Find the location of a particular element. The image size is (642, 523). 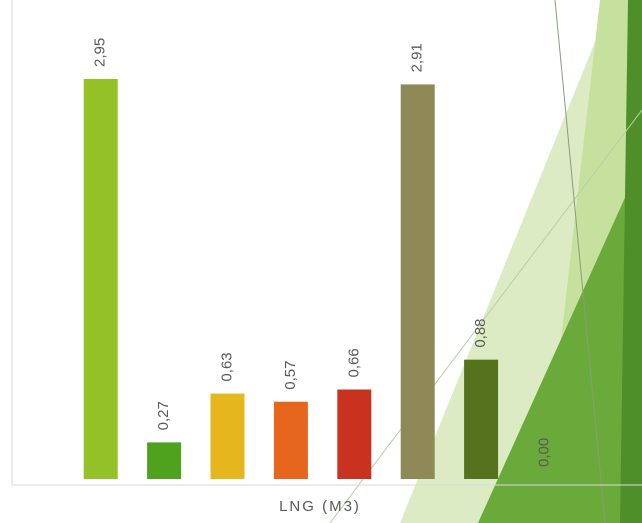

value-label: 0,27 is located at coordinates (163, 415).